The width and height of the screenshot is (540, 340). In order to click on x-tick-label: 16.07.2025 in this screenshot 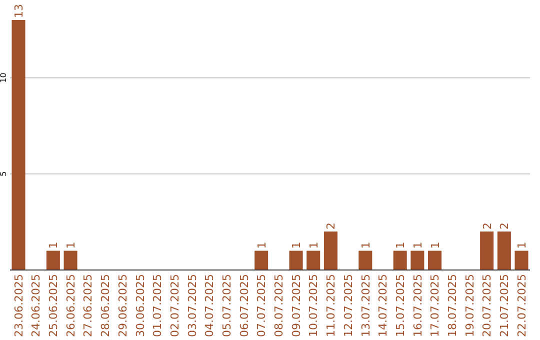, I will do `click(417, 305)`.